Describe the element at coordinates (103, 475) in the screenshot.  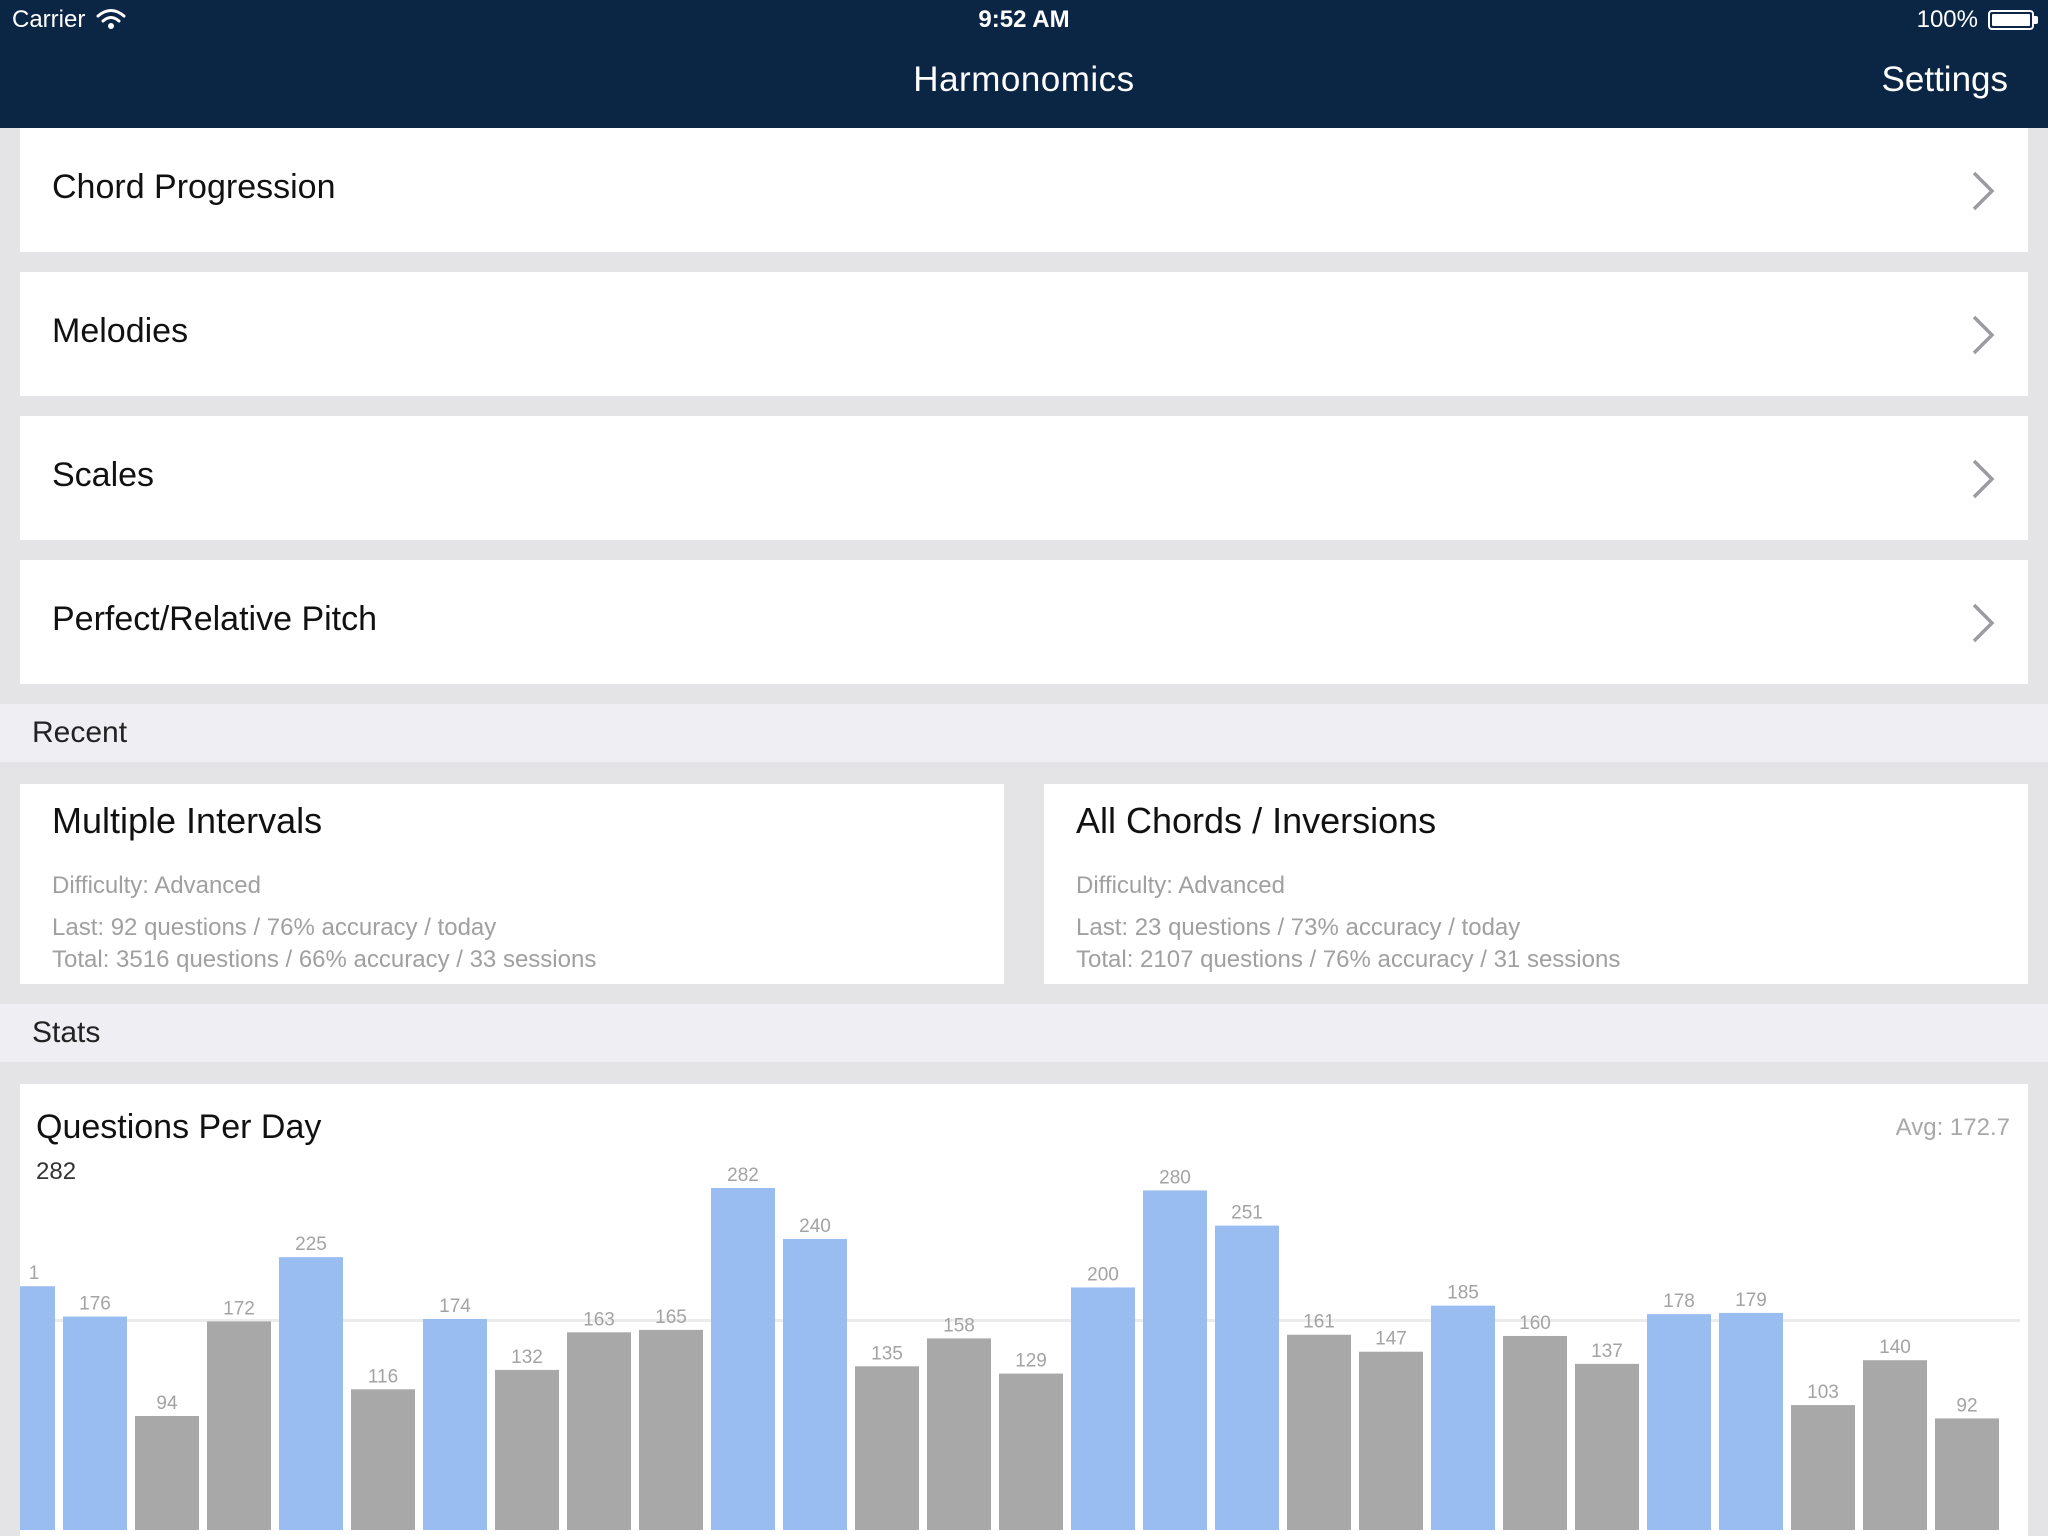
I see `menu-item-label: Scales` at that location.